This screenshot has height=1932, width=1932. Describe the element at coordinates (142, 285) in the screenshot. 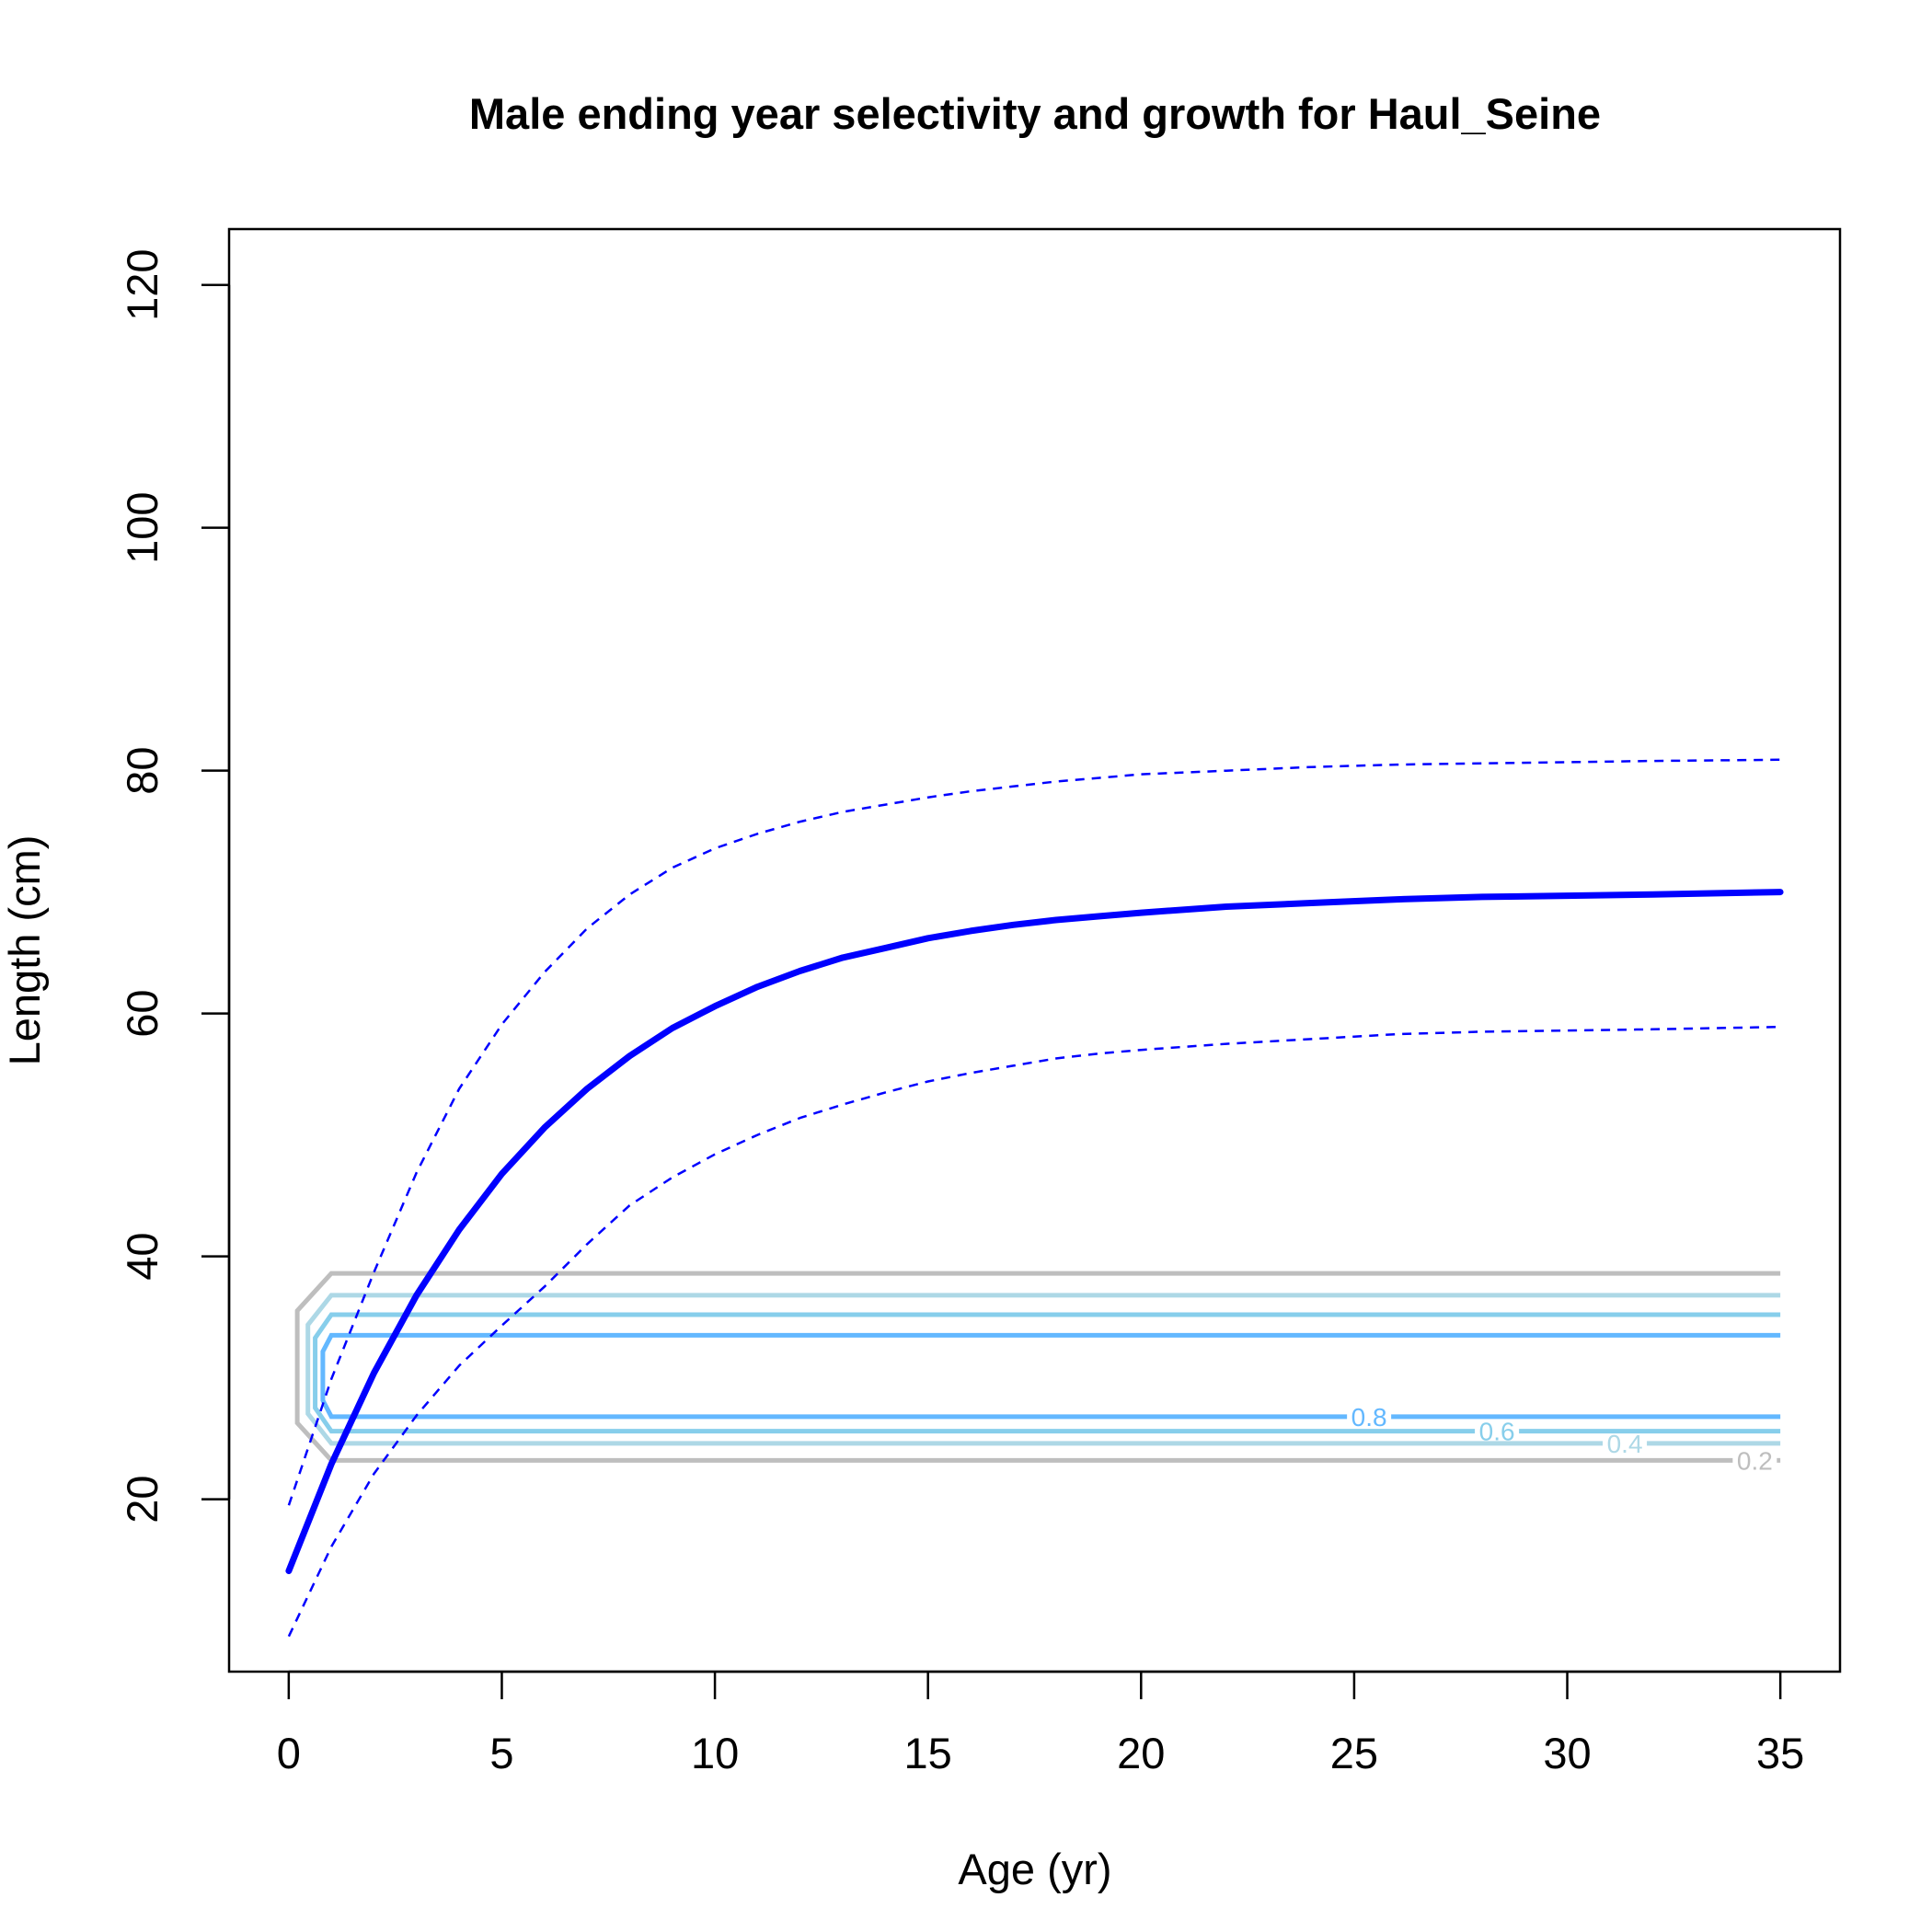

I see `y-tick-label: 120` at that location.